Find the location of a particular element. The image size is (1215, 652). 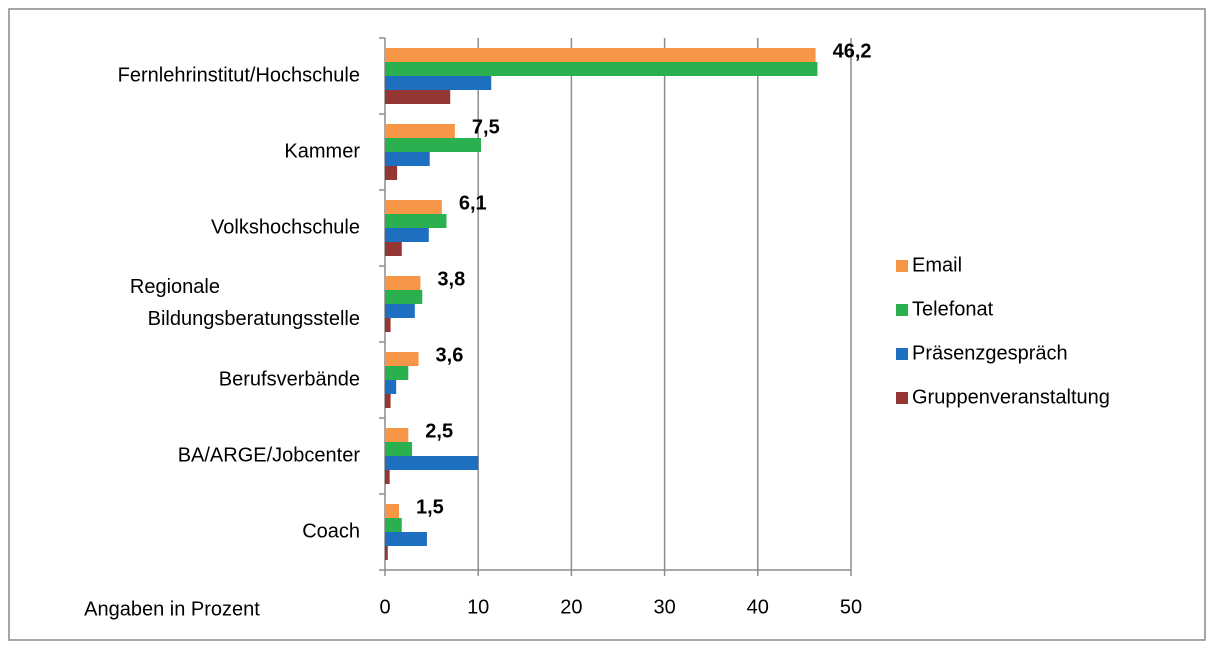

legend-label: Gruppenveranstaltung is located at coordinates (1011, 397).